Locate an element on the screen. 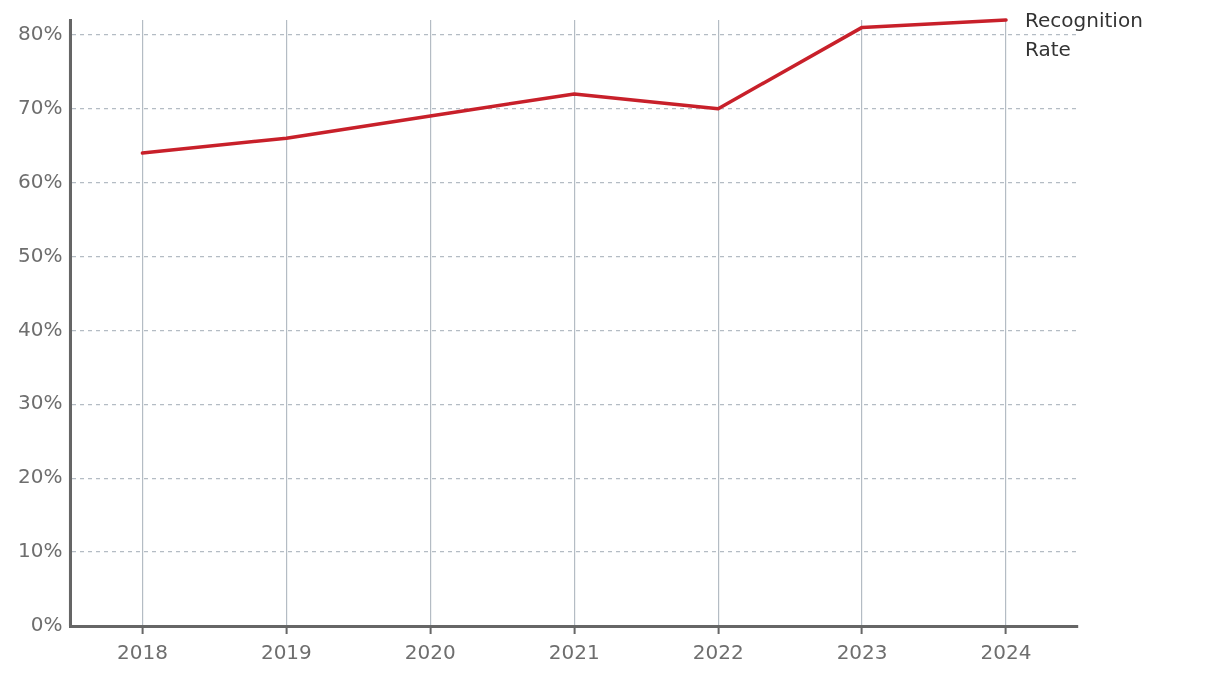 This screenshot has height=682, width=1220. x-tick-label: 2024 is located at coordinates (1006, 652).